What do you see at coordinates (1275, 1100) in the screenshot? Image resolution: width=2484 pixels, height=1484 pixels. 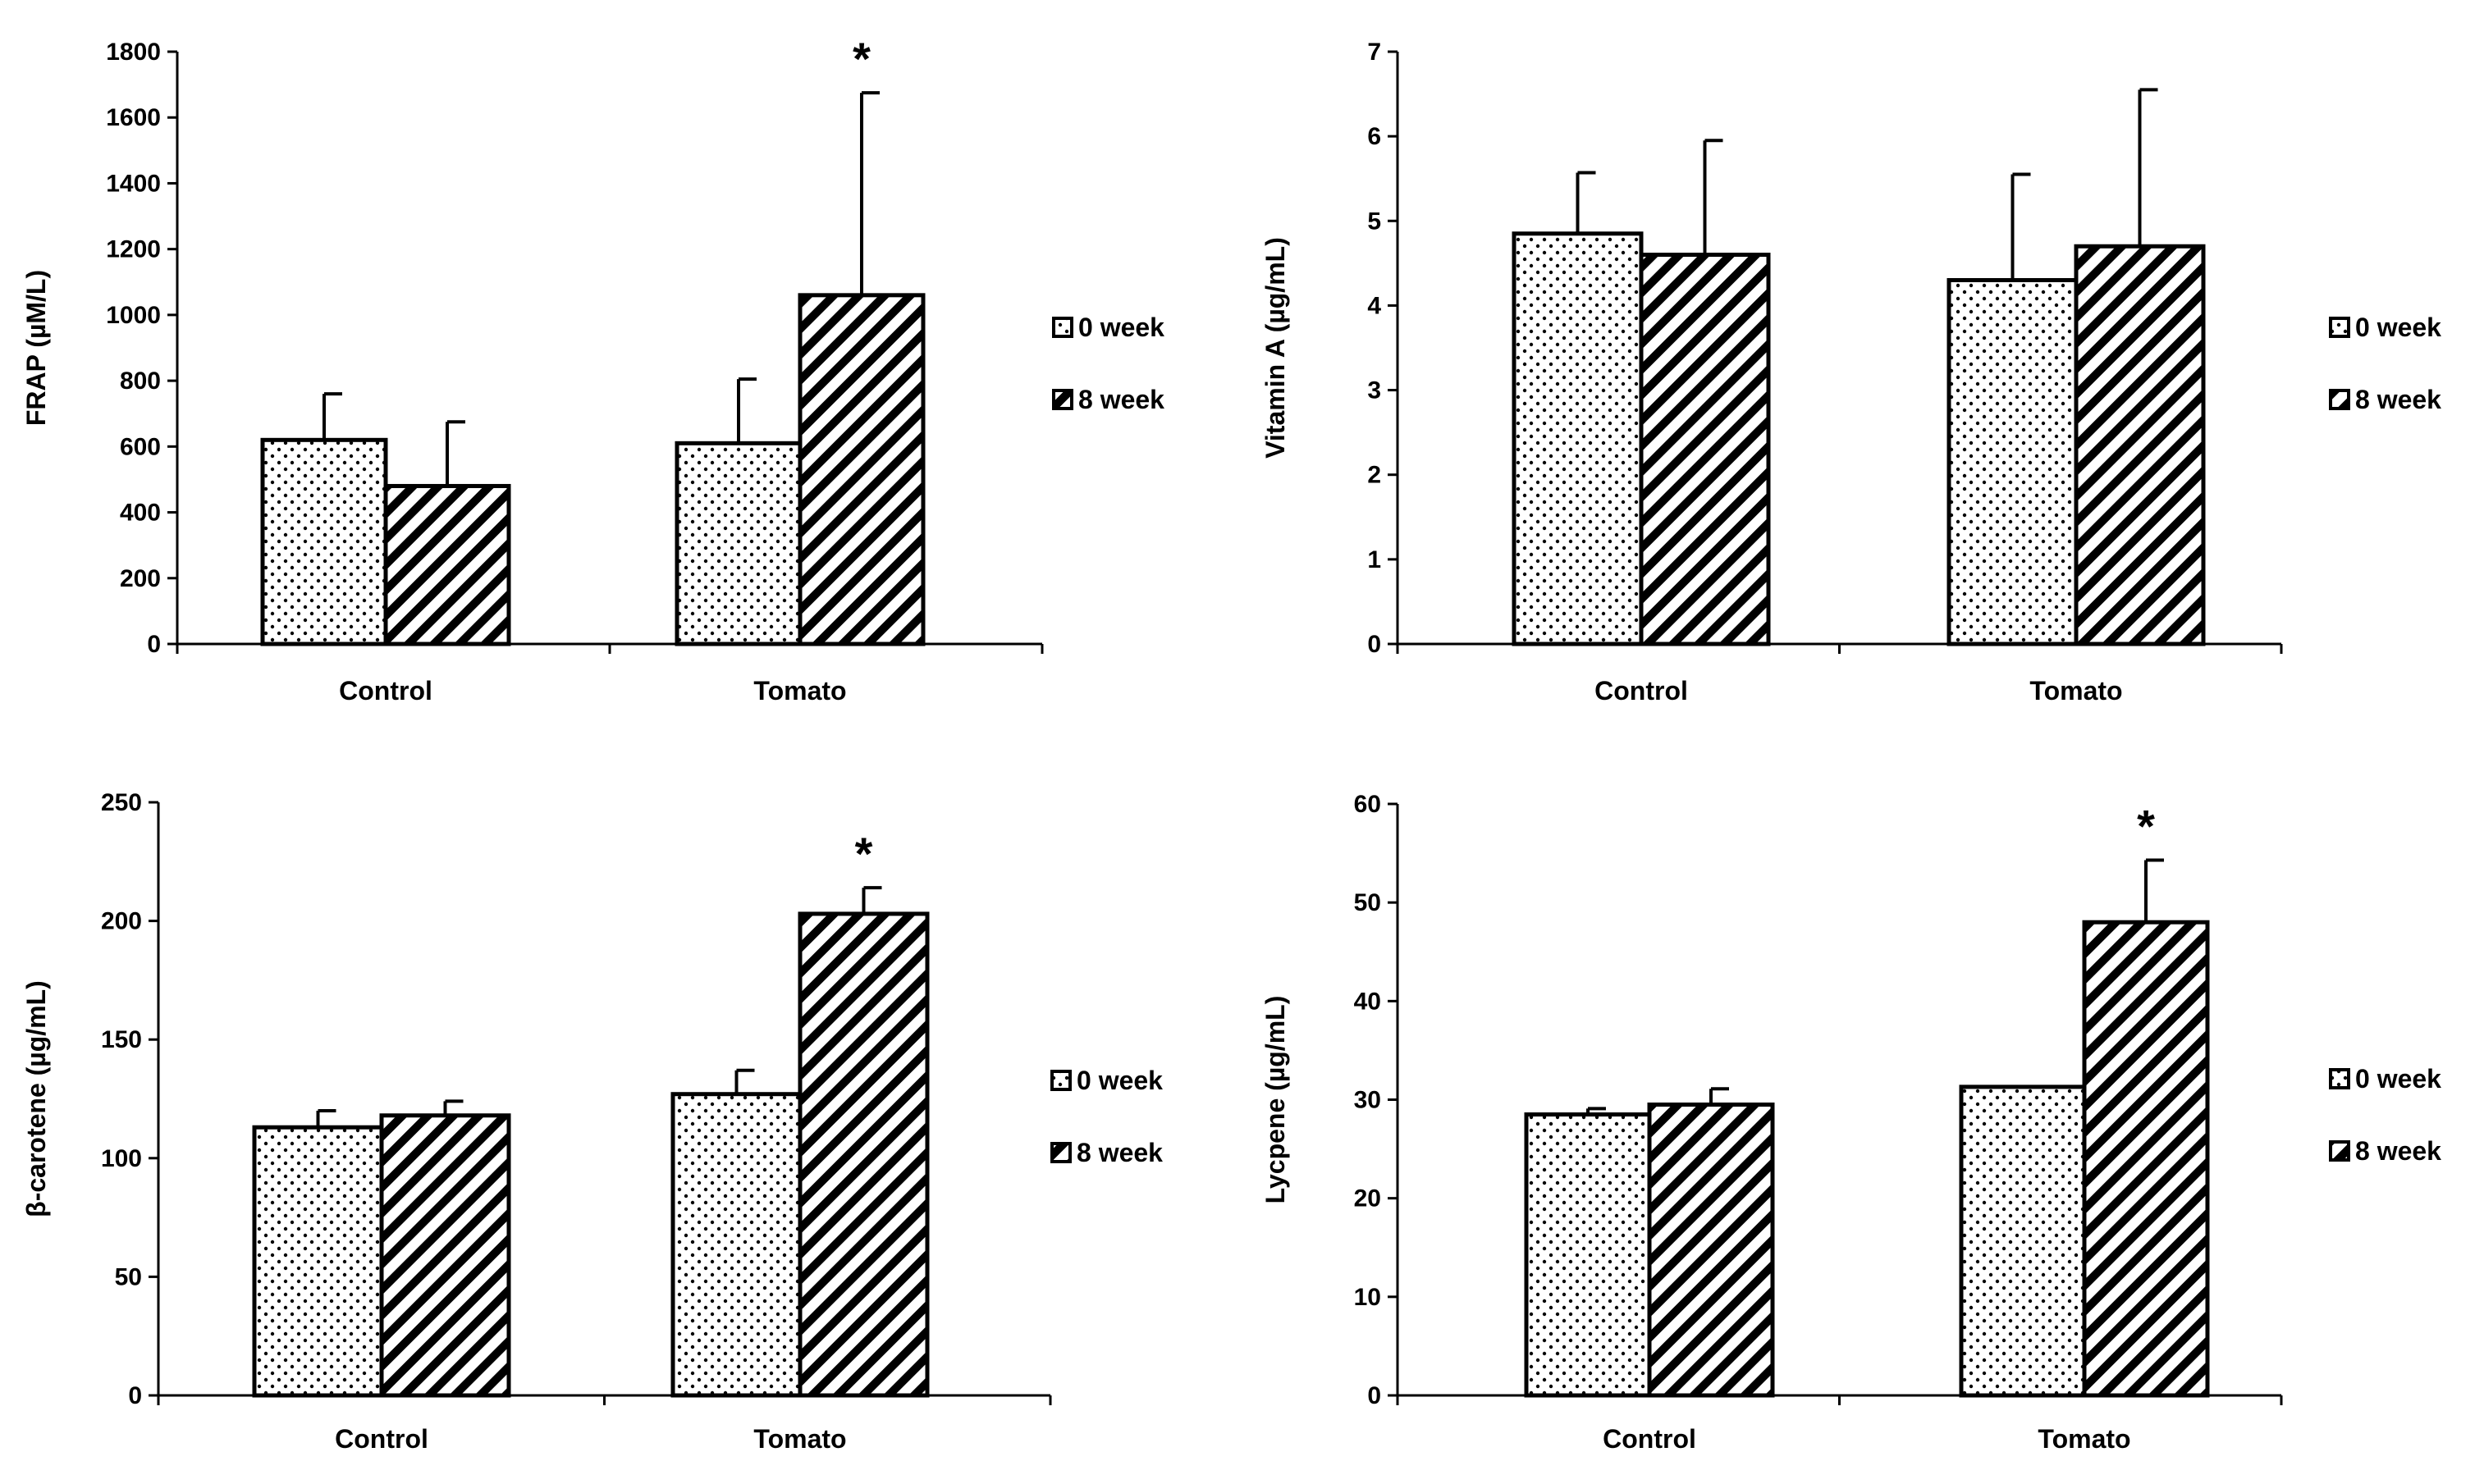 I see `y-axis-title: Lycpene (µg/mL)` at bounding box center [1275, 1100].